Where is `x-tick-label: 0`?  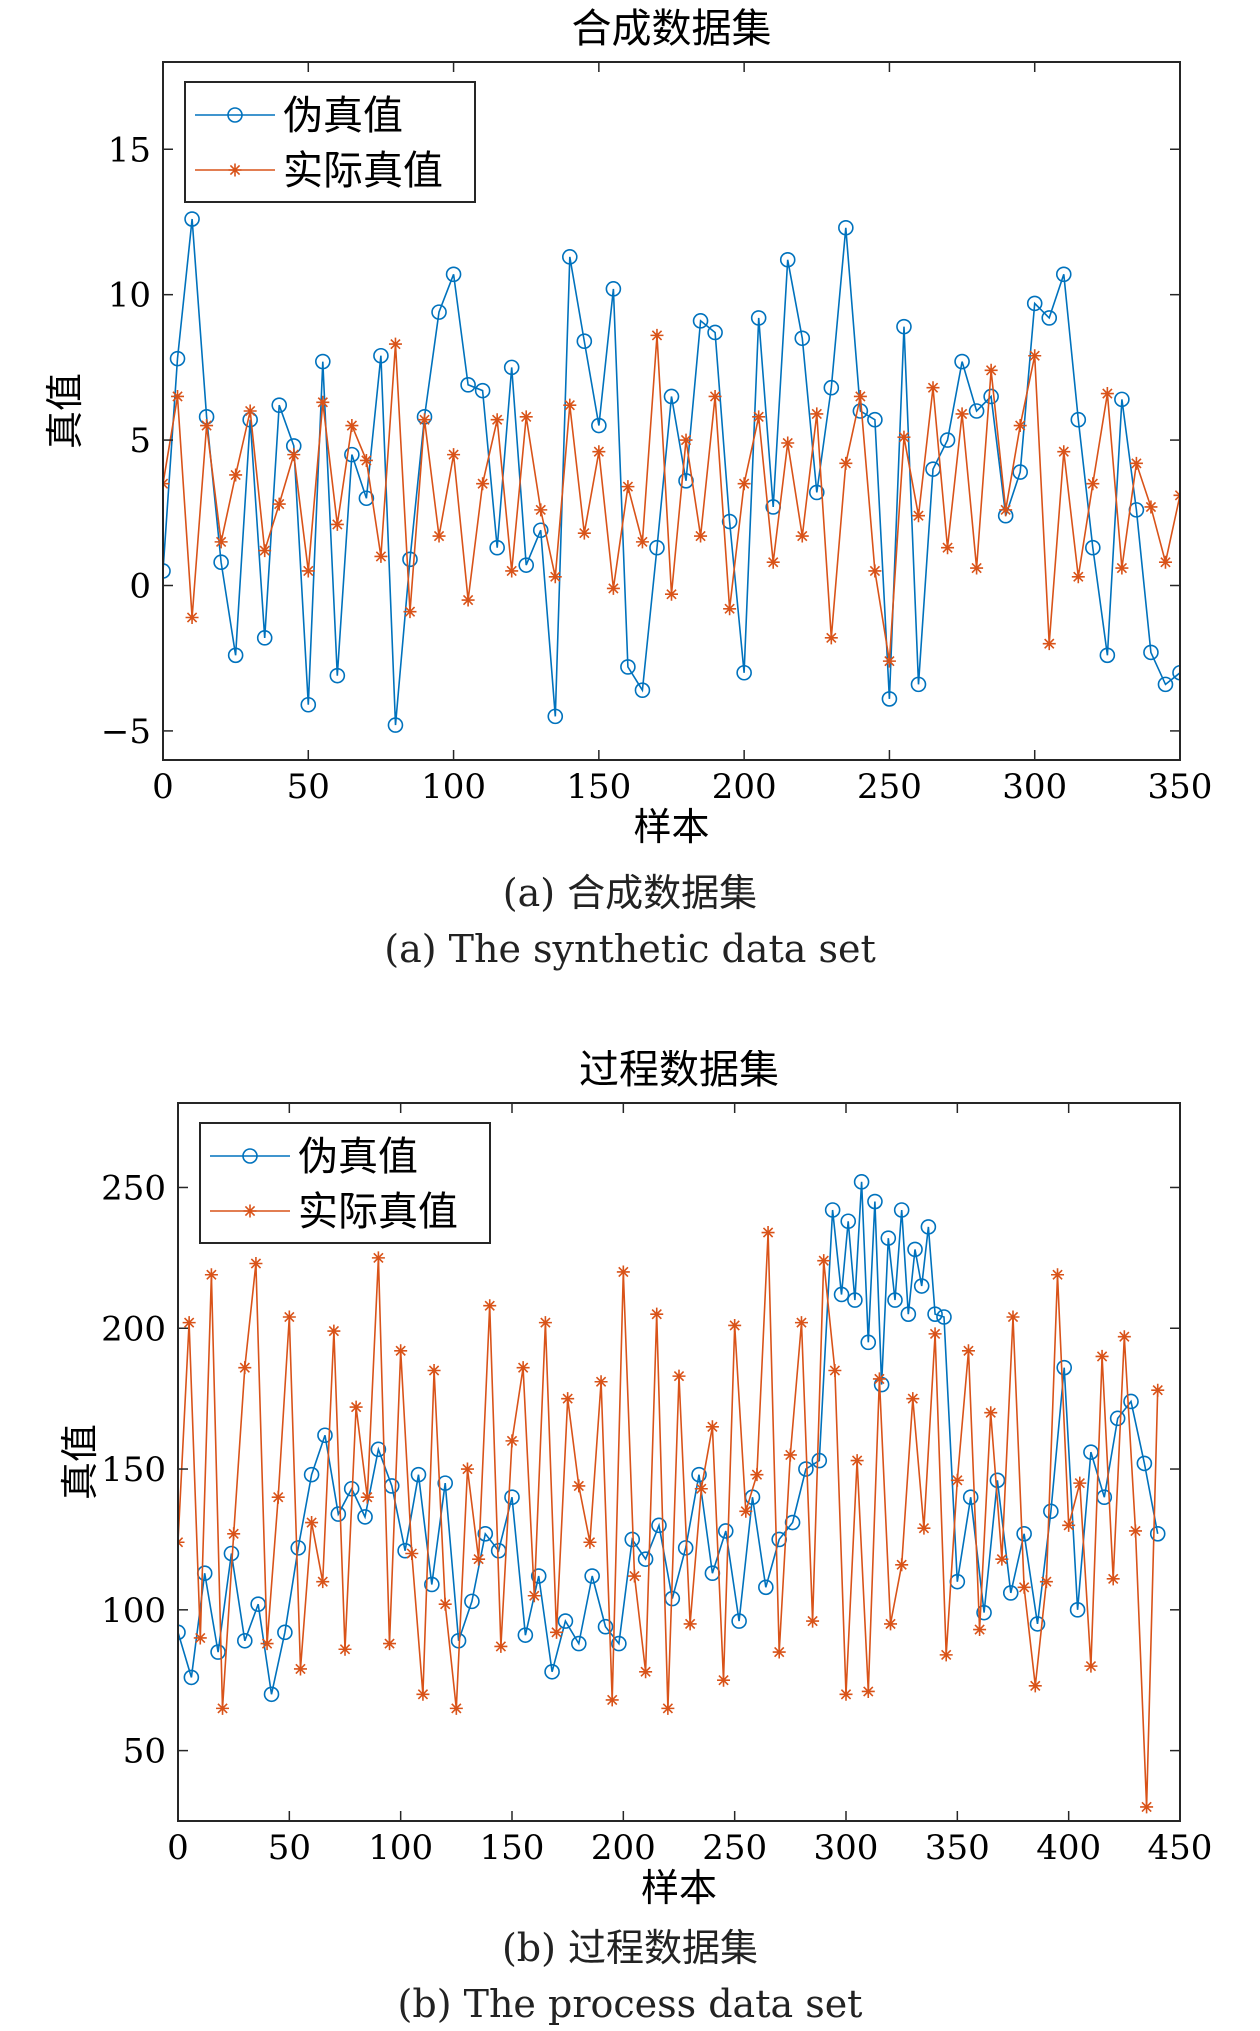 x-tick-label: 0 is located at coordinates (163, 787).